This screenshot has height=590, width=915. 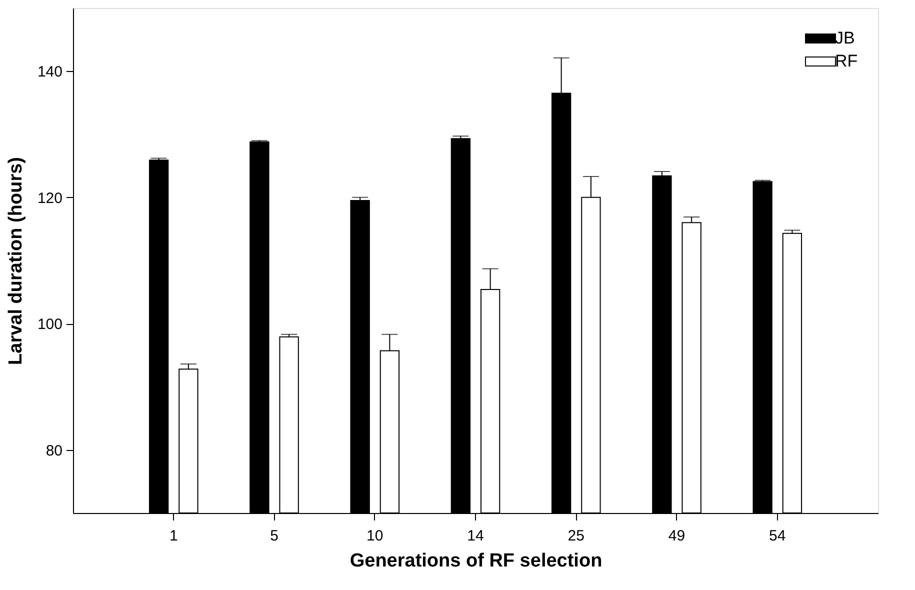 What do you see at coordinates (476, 561) in the screenshot?
I see `x-axis-title: Generations of RF selection` at bounding box center [476, 561].